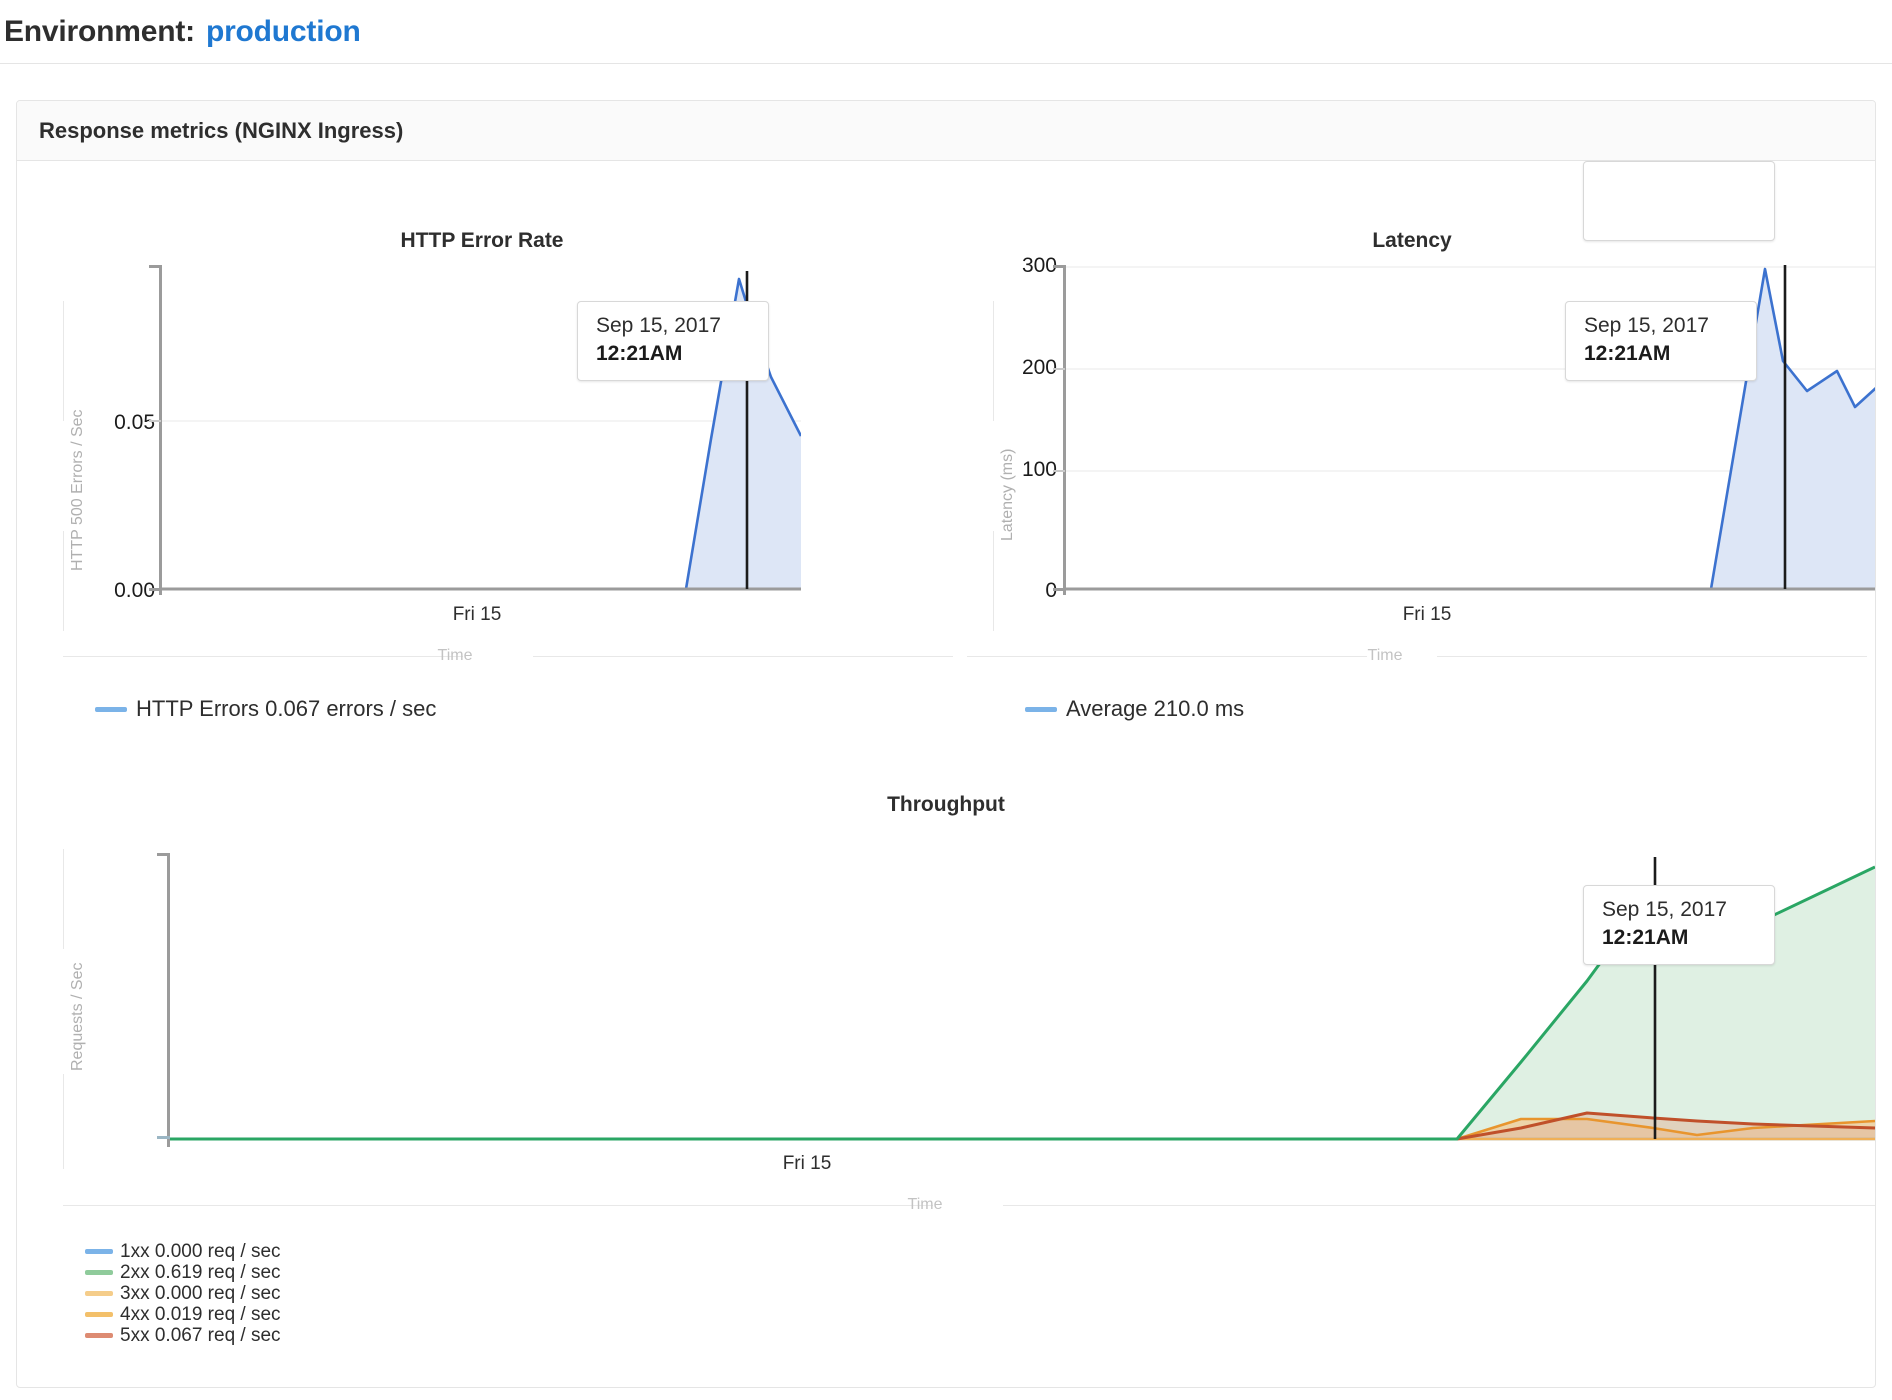  I want to click on x-axis-annotation-throughput, so click(969, 1206).